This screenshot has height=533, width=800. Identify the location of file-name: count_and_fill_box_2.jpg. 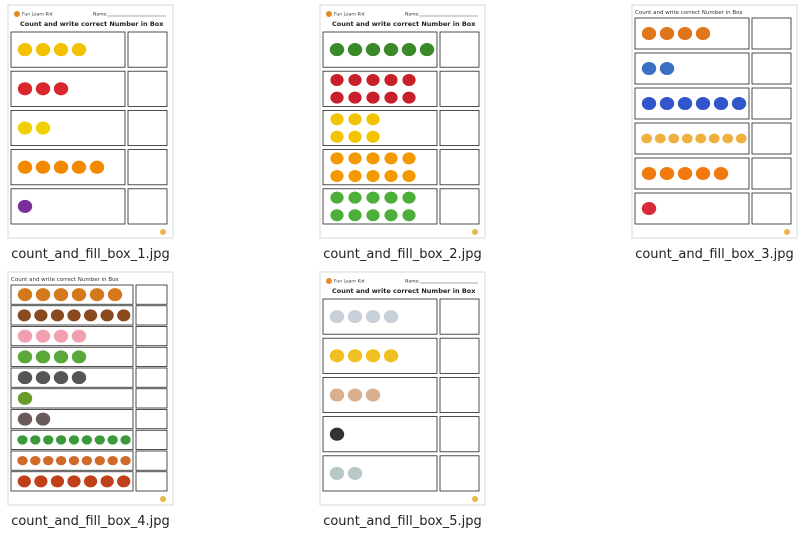
(402, 254).